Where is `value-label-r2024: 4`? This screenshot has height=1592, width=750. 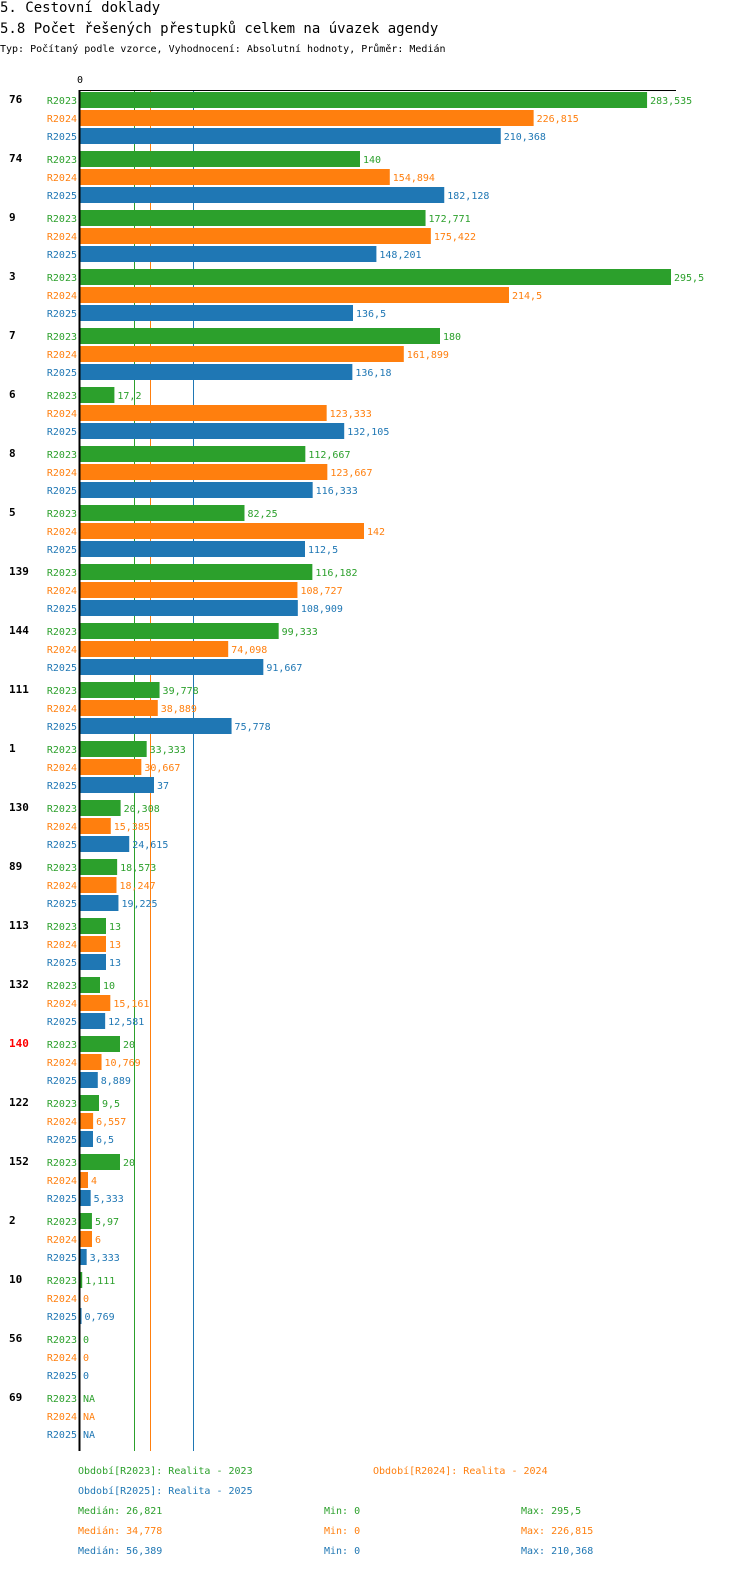 value-label-r2024: 4 is located at coordinates (94, 1181).